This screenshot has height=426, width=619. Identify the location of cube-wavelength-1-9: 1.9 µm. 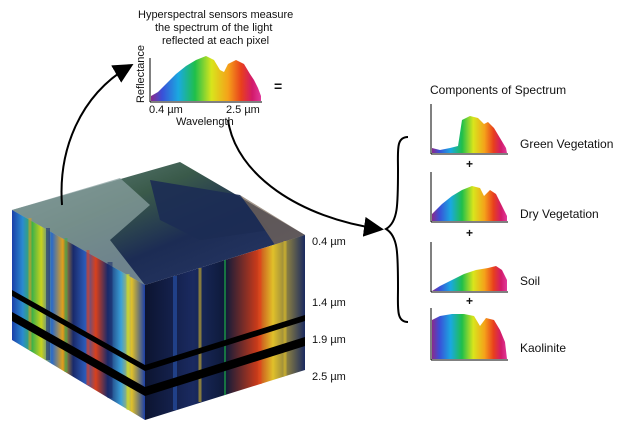
(329, 340).